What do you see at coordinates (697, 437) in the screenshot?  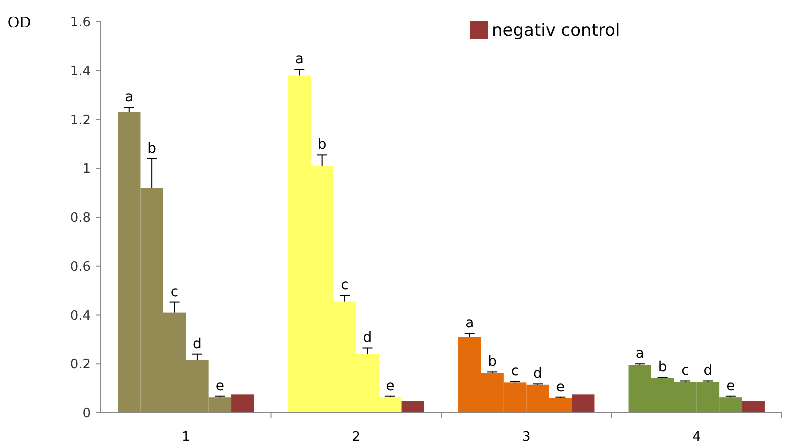 I see `x-tick-label: 4` at bounding box center [697, 437].